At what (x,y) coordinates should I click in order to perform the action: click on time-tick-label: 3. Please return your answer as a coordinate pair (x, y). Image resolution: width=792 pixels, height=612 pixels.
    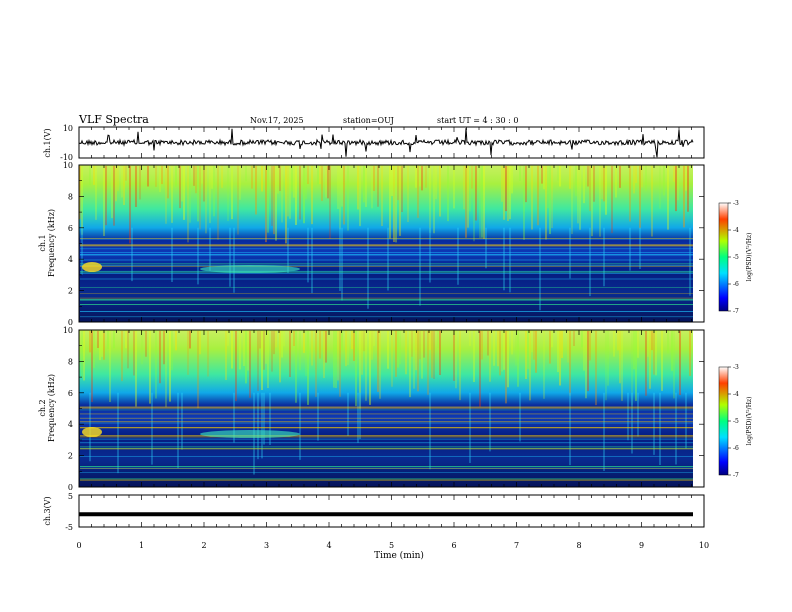
    Looking at the image, I should click on (266, 545).